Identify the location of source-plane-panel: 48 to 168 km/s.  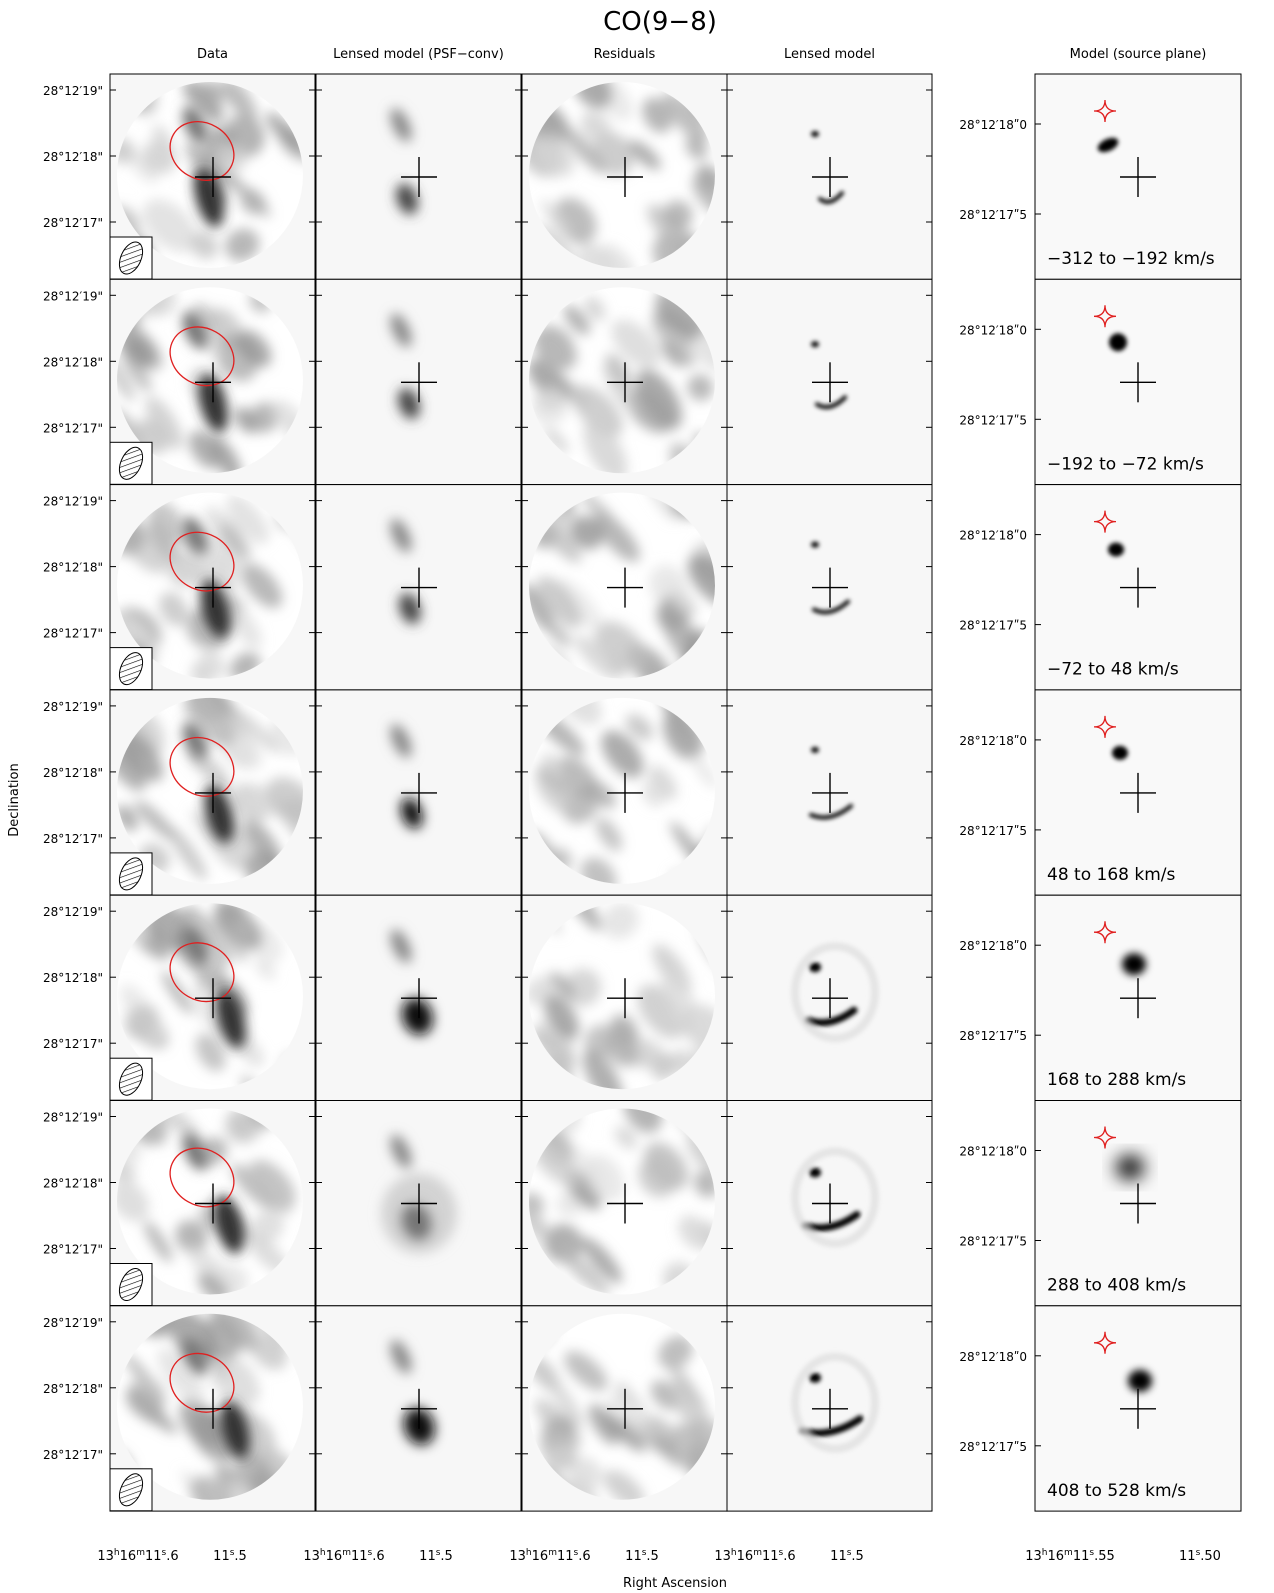
(1138, 792).